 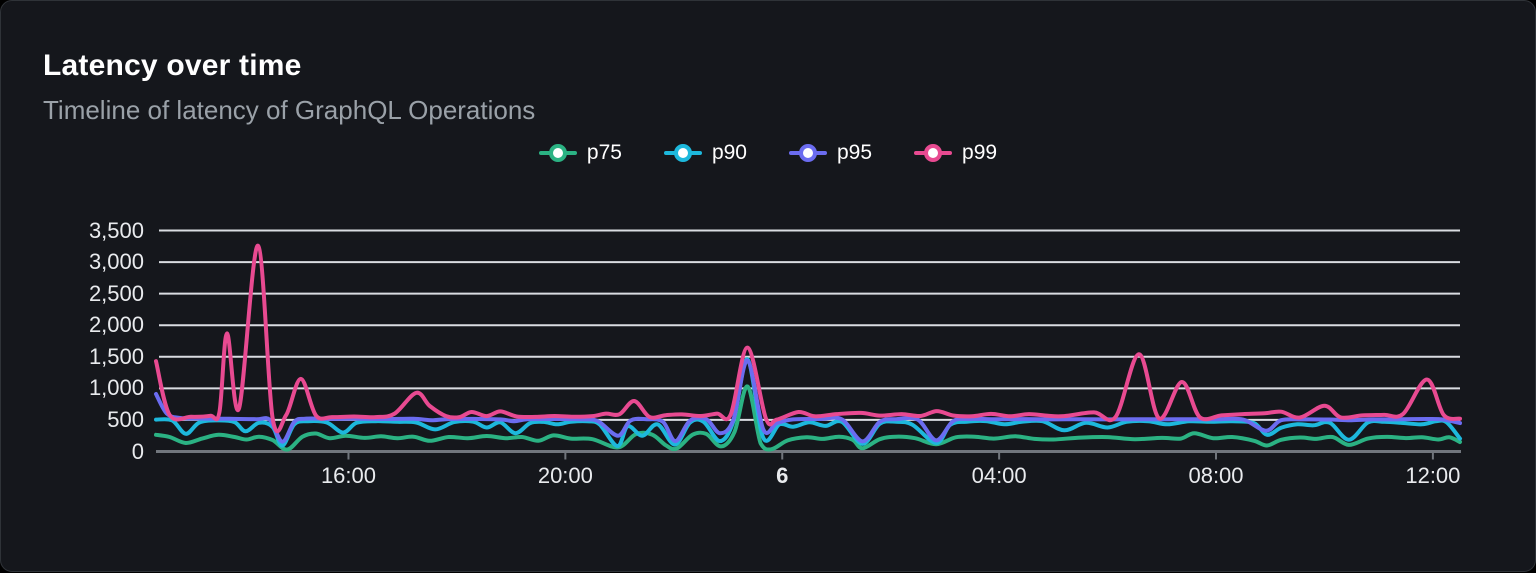 I want to click on legend-item-p75: p75, so click(x=580, y=153).